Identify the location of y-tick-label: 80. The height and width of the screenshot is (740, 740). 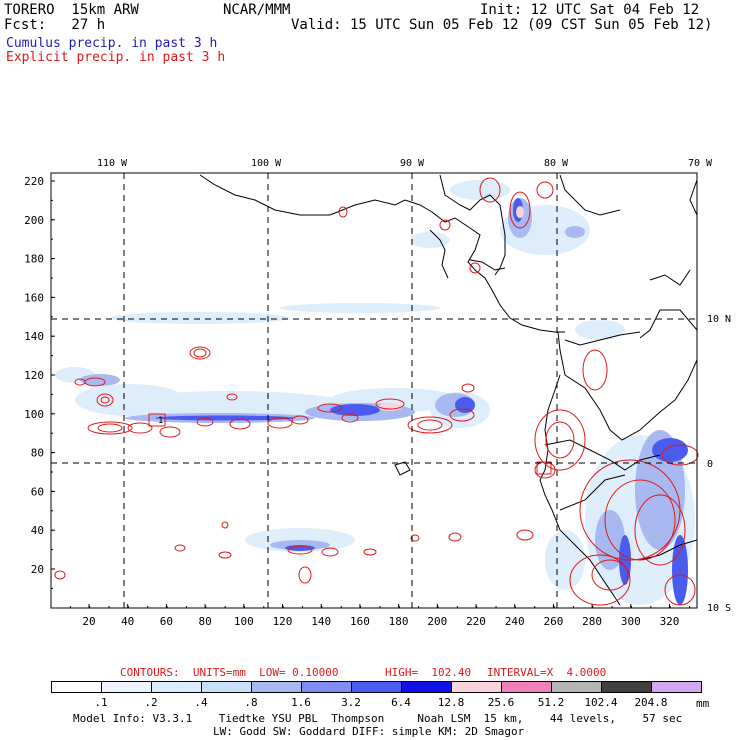
(37, 453).